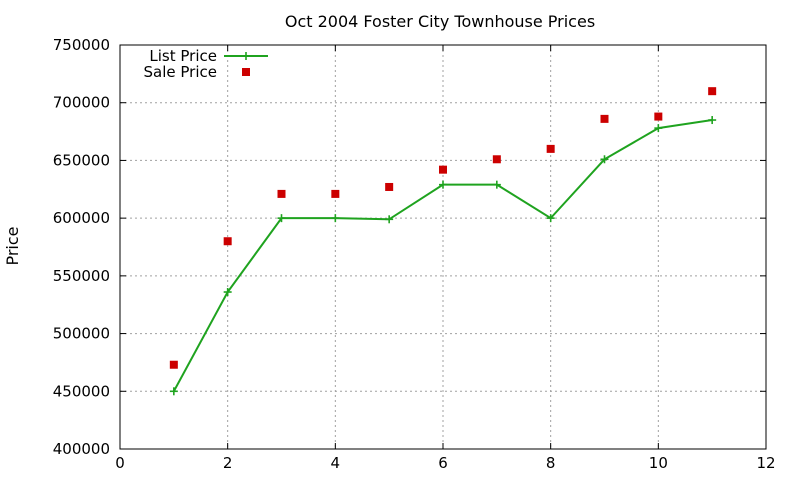 The height and width of the screenshot is (480, 800). What do you see at coordinates (765, 463) in the screenshot?
I see `x-tick-label: 12` at bounding box center [765, 463].